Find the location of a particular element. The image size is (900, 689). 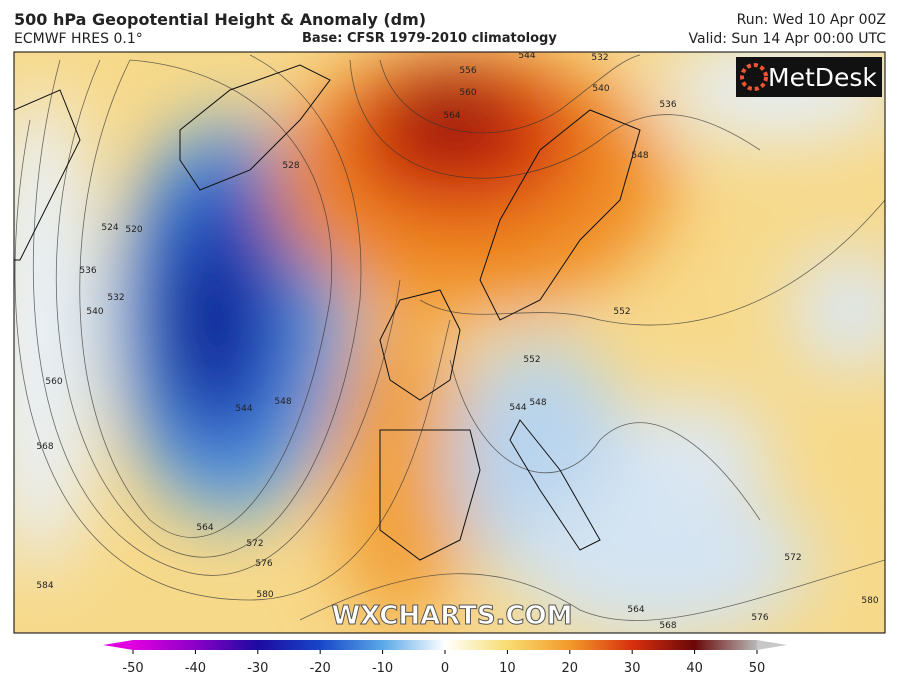

model: ECMWF HRES 0.1° is located at coordinates (78, 39).